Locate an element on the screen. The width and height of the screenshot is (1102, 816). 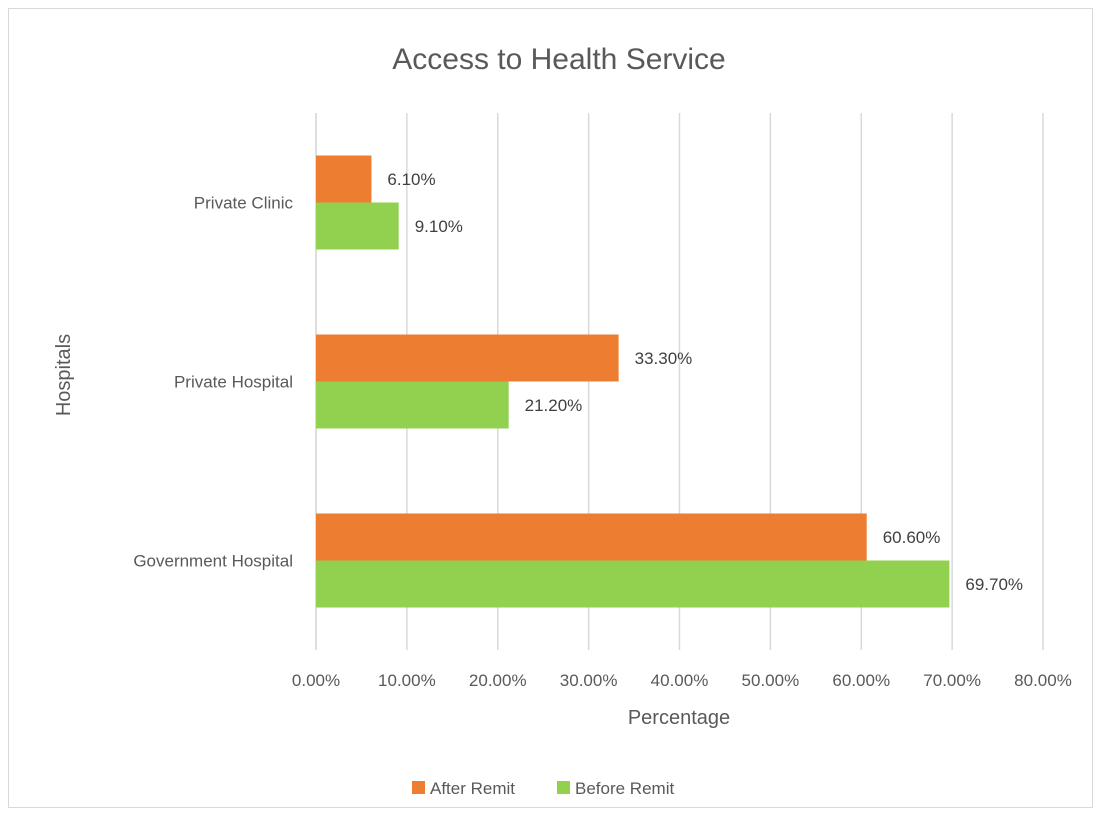
y-tick-label: Private Hospital is located at coordinates (233, 382).